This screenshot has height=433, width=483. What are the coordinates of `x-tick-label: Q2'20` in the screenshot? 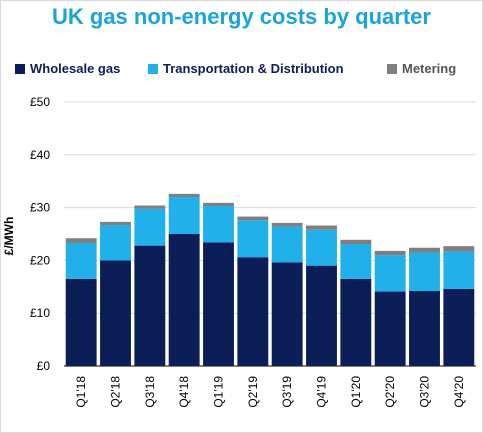 It's located at (390, 392).